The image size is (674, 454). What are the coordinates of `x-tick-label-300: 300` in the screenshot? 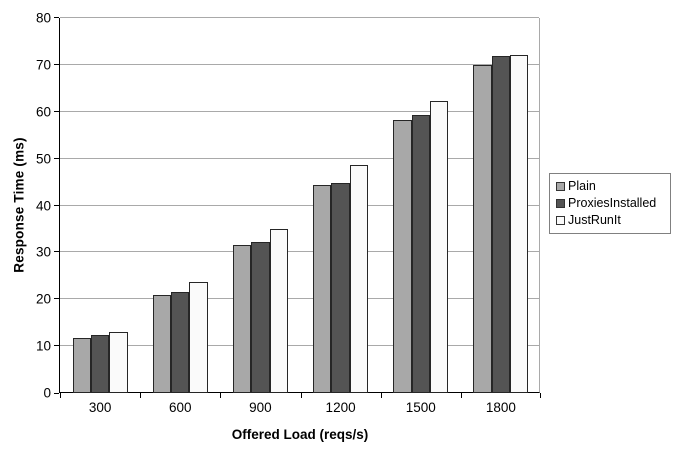 It's located at (100, 407).